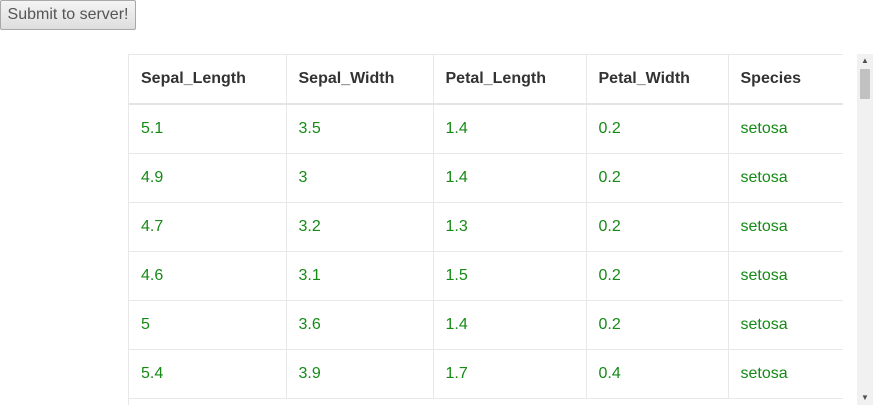 This screenshot has height=420, width=885. I want to click on column-header-petal-length: Petal_Length, so click(510, 80).